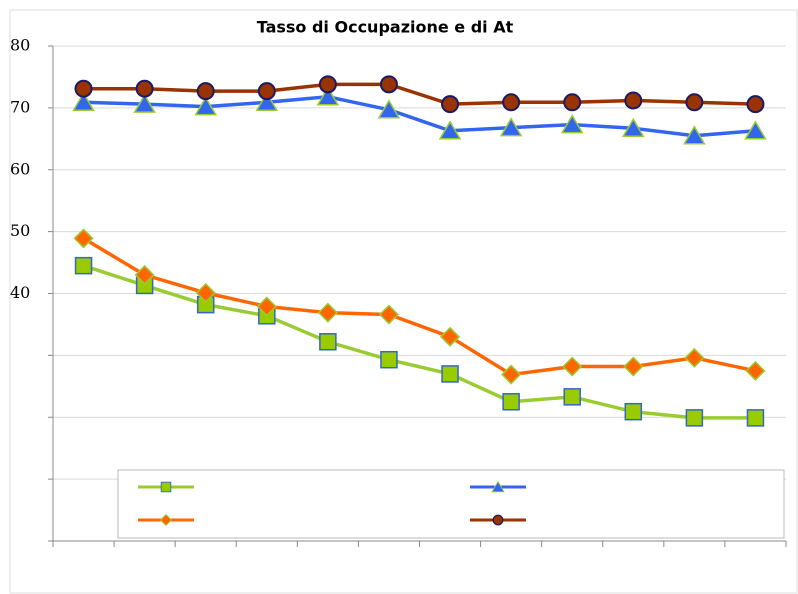 This screenshot has height=594, width=798. Describe the element at coordinates (20, 292) in the screenshot. I see `y-tick-label: 40` at that location.